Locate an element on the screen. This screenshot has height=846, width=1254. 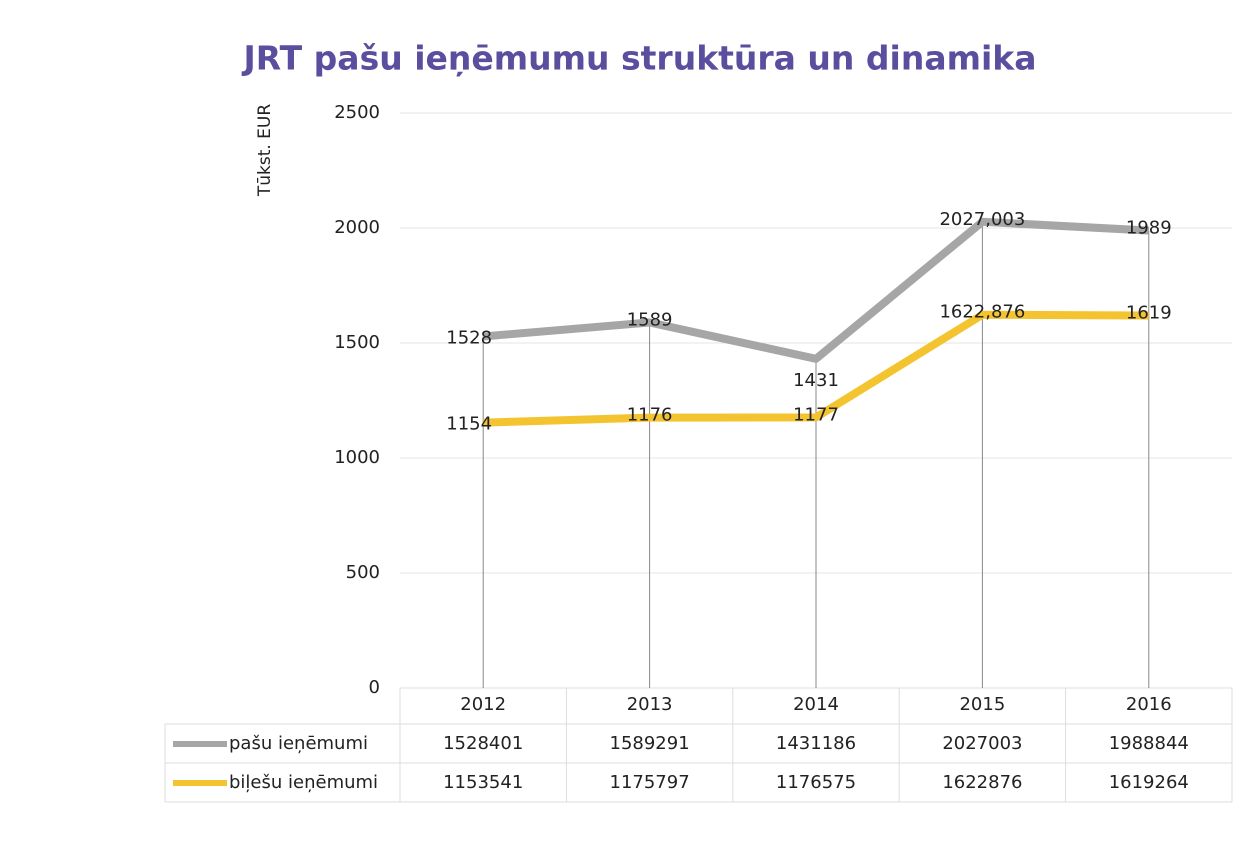
table-cell: 1528401 is located at coordinates (483, 743).